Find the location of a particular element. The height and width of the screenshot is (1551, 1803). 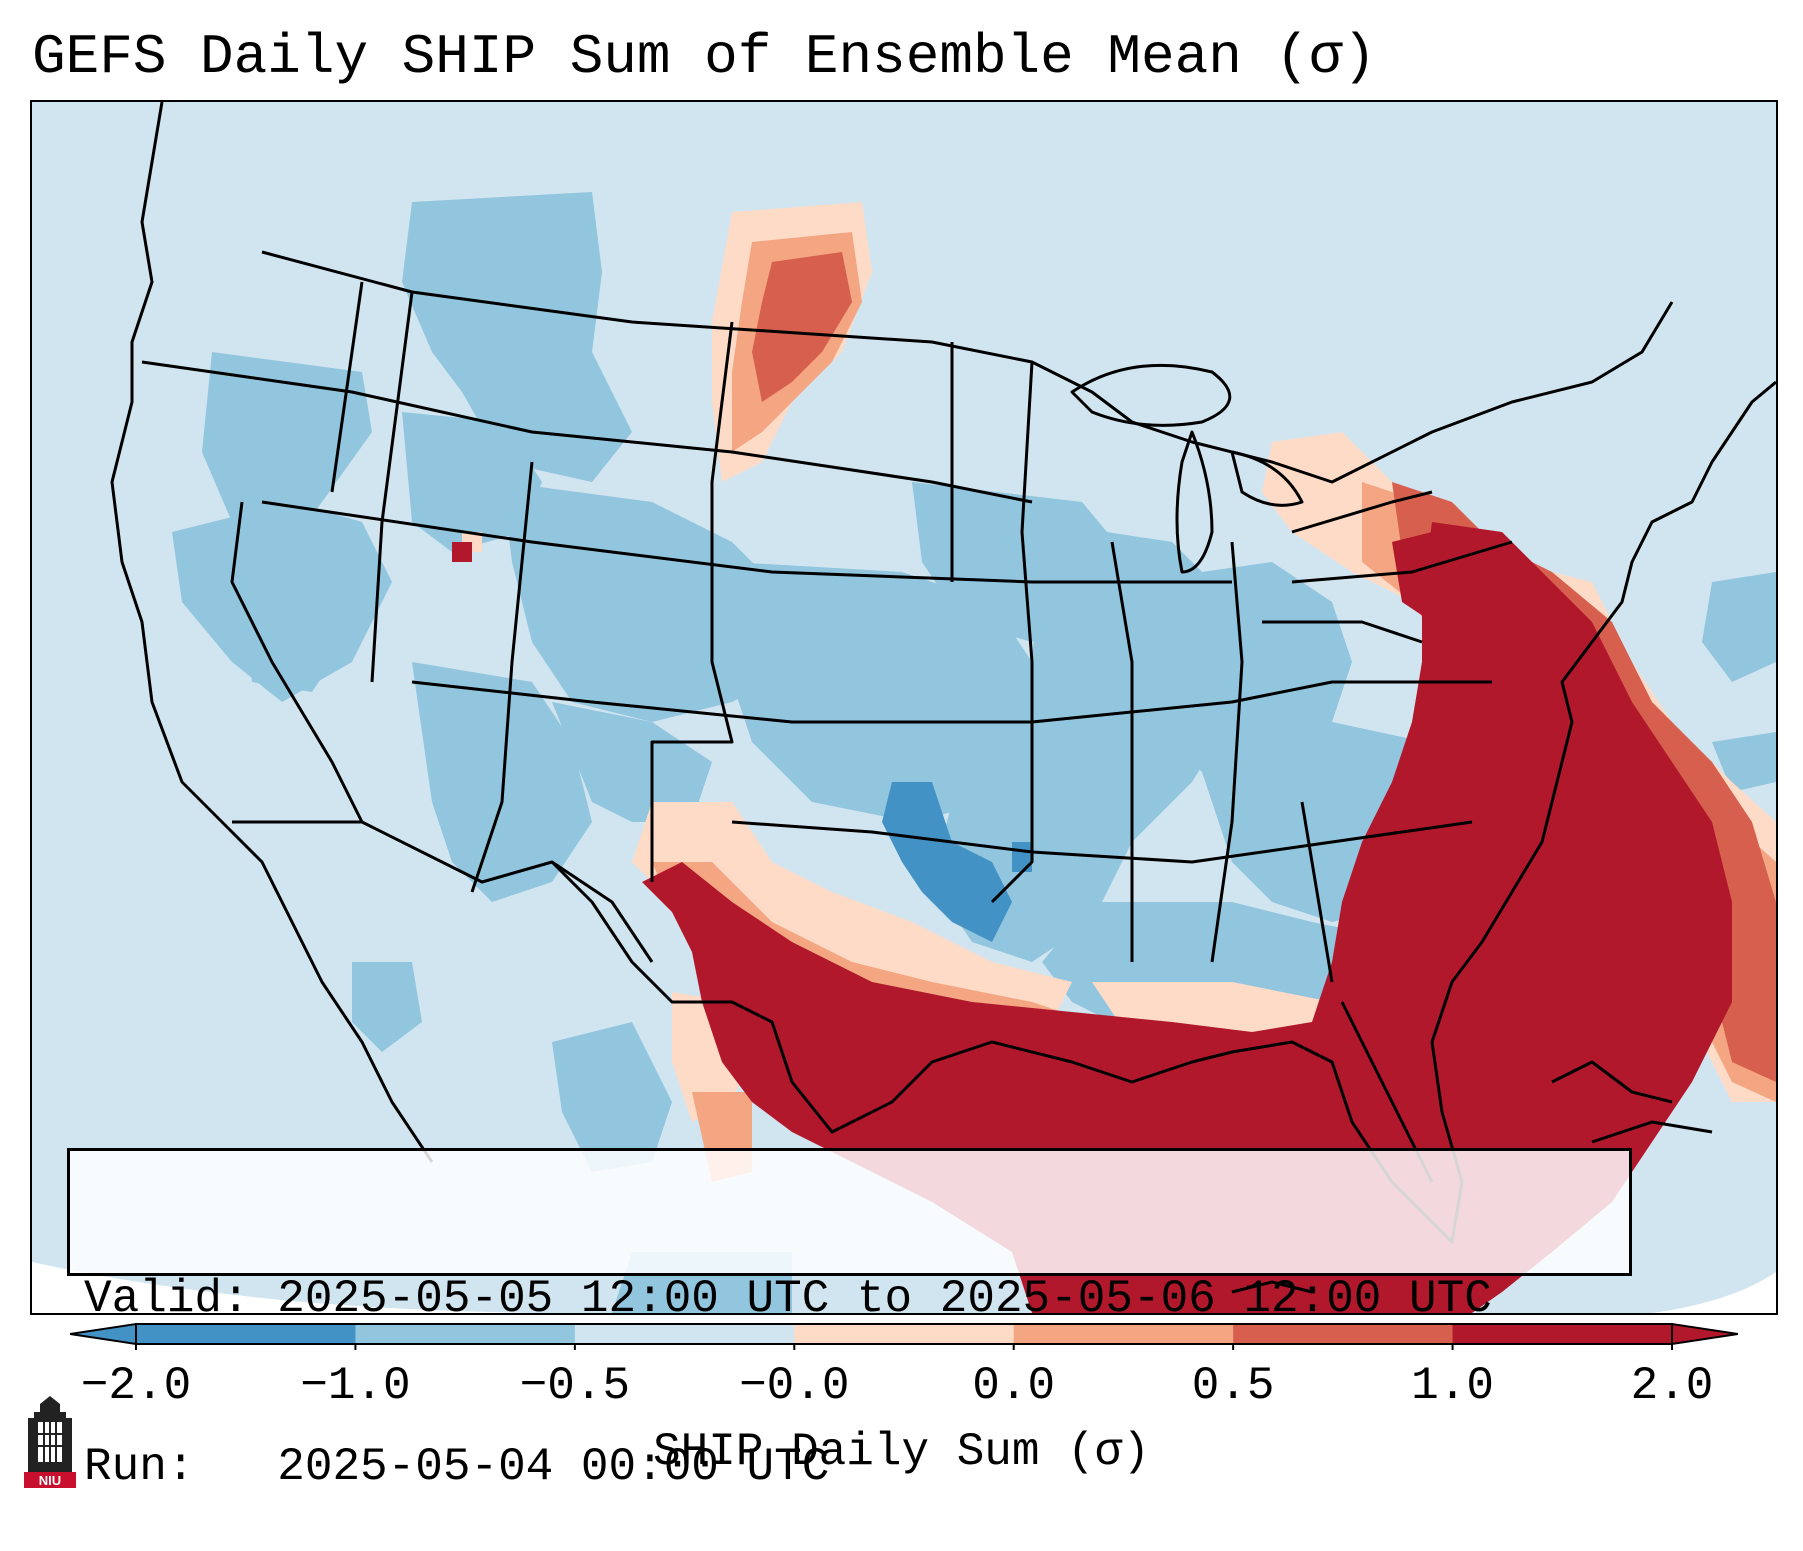

colorbar-label: SHIP Daily Sum (σ) is located at coordinates (901, 1452).